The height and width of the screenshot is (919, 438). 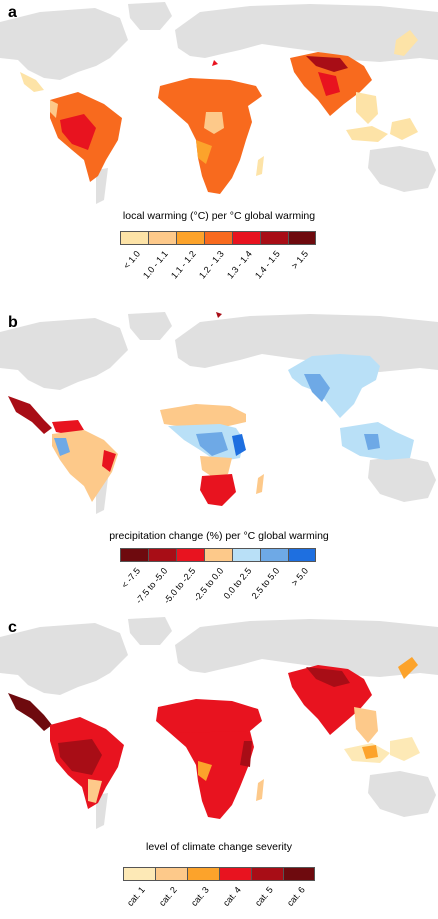 I want to click on legend-label: < 1.0, so click(x=132, y=259).